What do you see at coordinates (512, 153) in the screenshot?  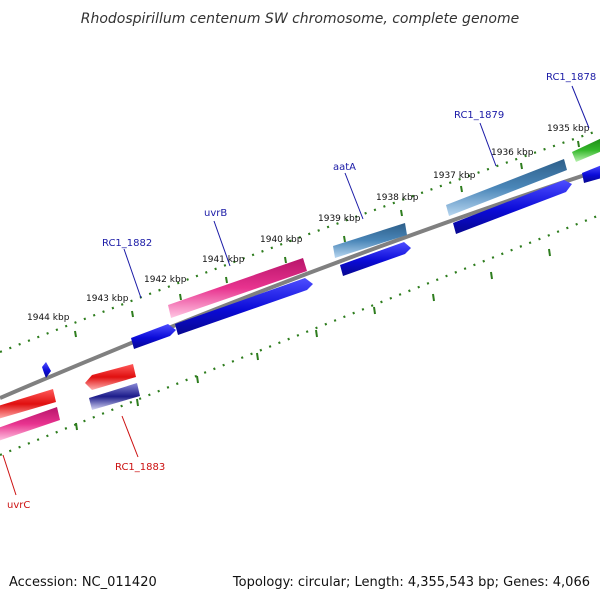 I see `tick-label: 1936 kbp` at bounding box center [512, 153].